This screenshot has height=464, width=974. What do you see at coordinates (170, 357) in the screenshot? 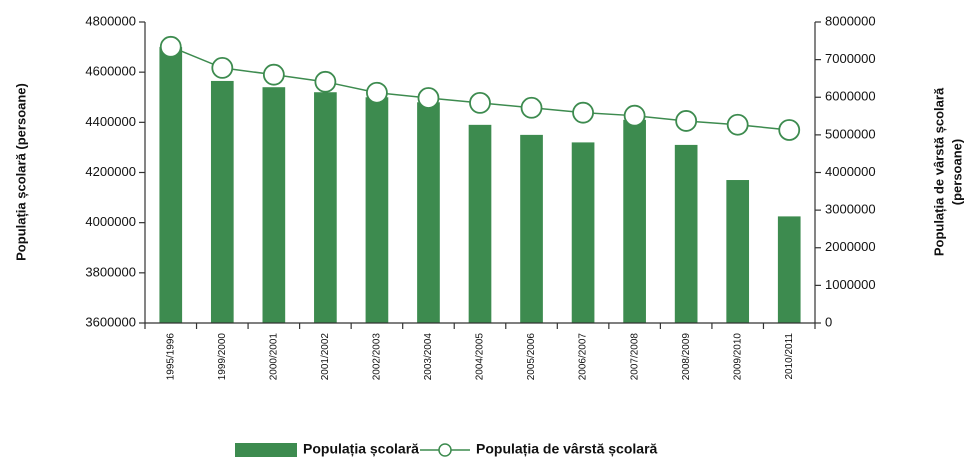
I see `x-tick-label: 1995/1996` at bounding box center [170, 357].